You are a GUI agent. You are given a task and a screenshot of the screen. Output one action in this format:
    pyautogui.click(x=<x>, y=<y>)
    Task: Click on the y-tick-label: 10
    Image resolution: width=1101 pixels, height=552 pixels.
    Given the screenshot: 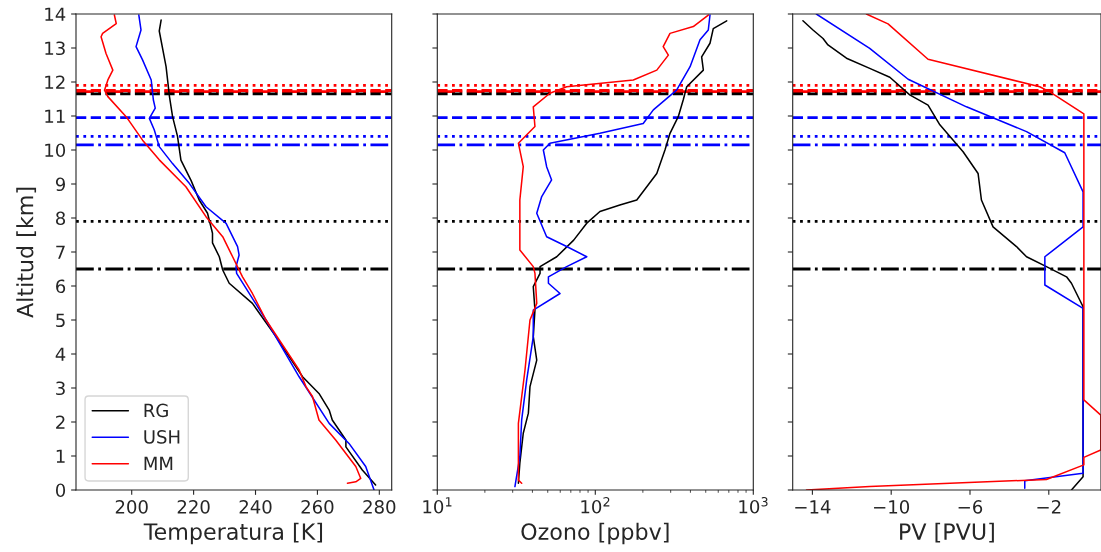 What is the action you would take?
    pyautogui.click(x=55, y=150)
    